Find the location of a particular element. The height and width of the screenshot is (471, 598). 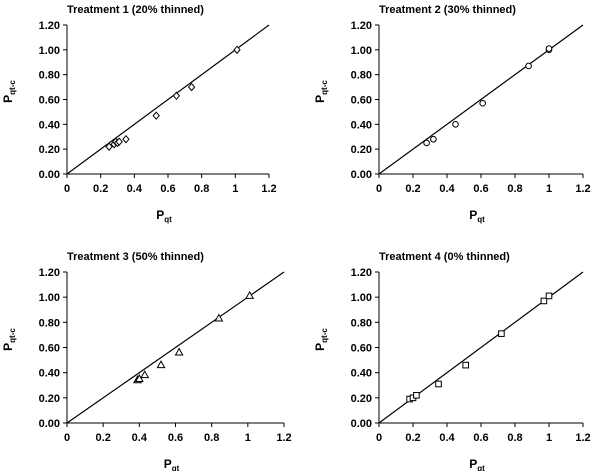

panel-title: Treatment 1 (20% thinned) is located at coordinates (135, 10).